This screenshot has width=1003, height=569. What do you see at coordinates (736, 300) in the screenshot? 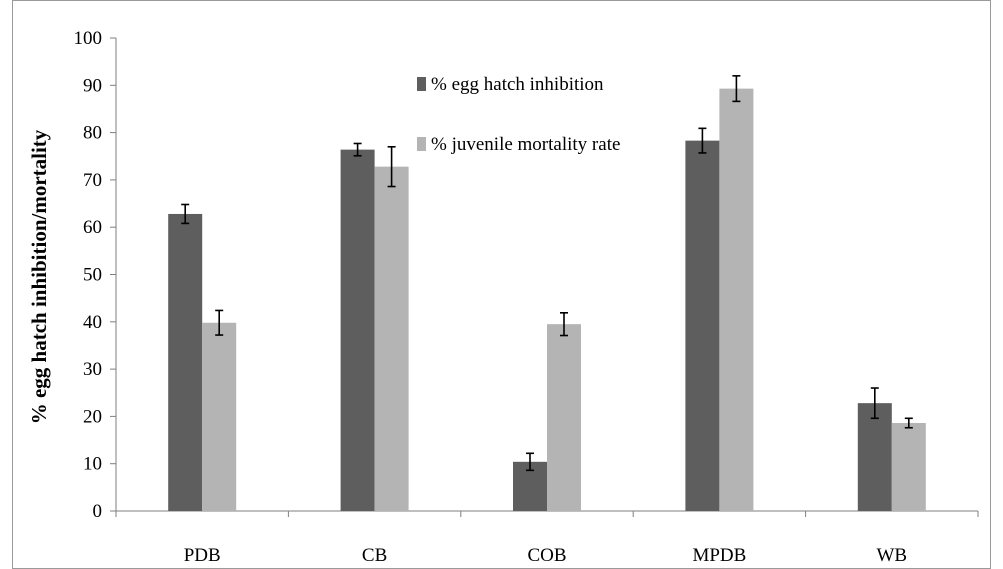
I see `bar-juvenile-mortality-mpdb` at bounding box center [736, 300].